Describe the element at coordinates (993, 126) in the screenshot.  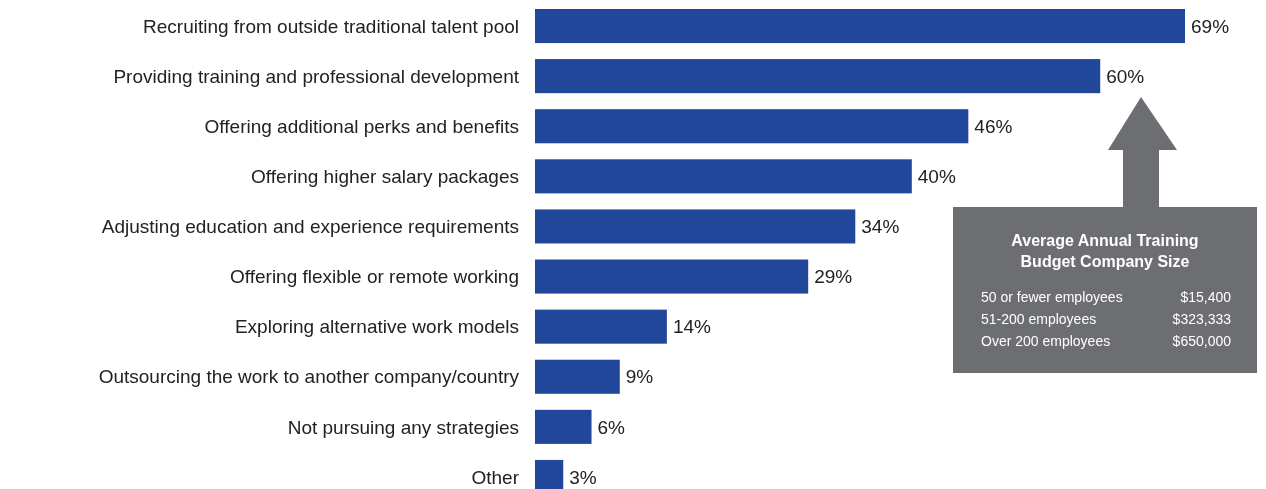
I see `data-label: 46%` at that location.